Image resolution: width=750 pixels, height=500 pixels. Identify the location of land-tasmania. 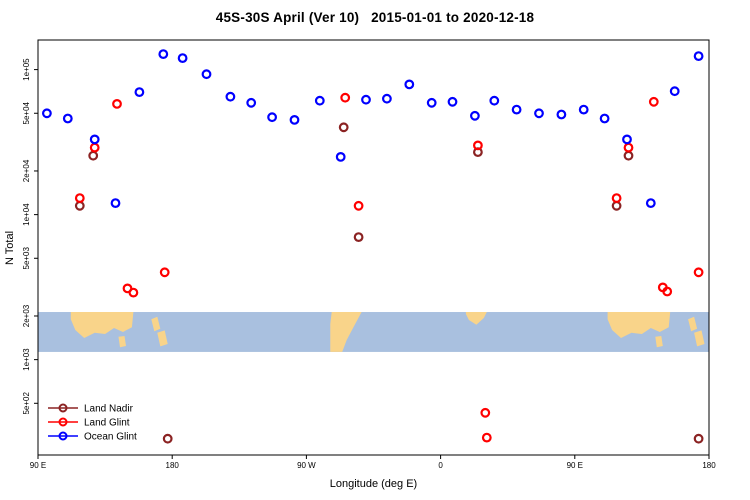
(122, 342).